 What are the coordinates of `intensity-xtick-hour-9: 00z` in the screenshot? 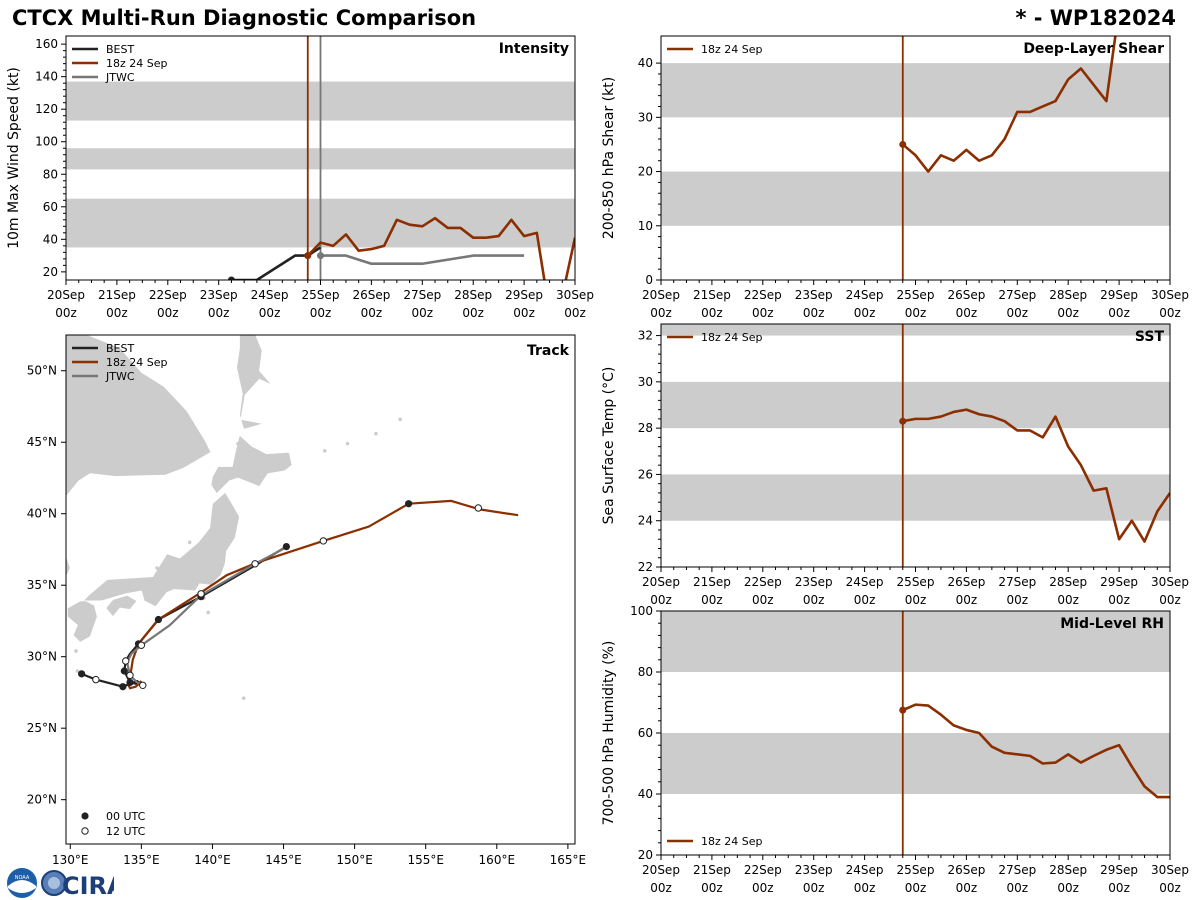 It's located at (524, 313).